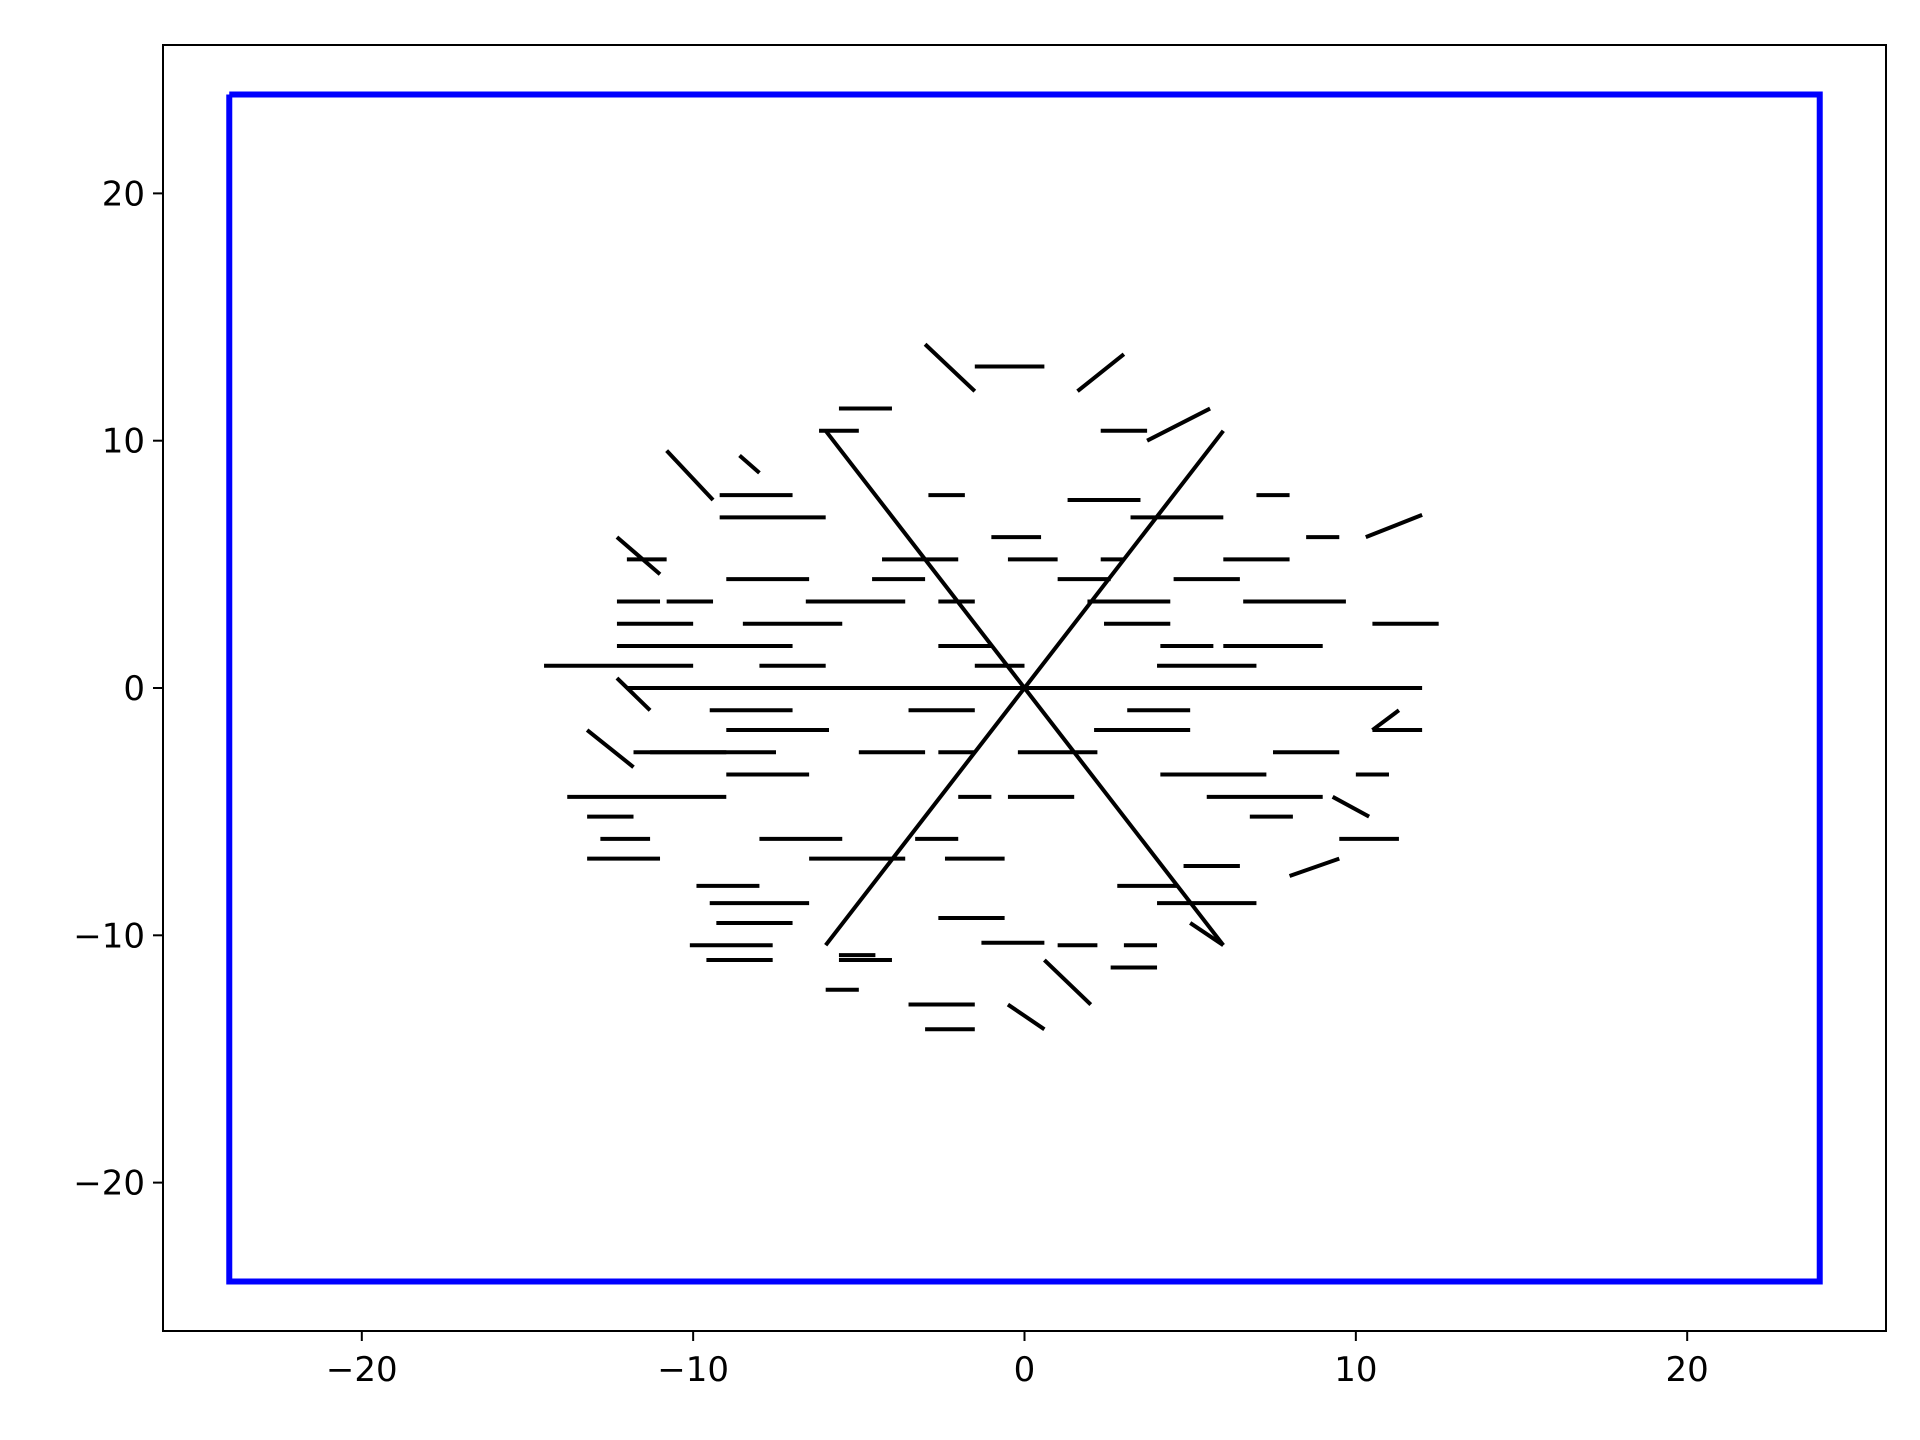  I want to click on y-tick-label: 10, so click(123, 442).